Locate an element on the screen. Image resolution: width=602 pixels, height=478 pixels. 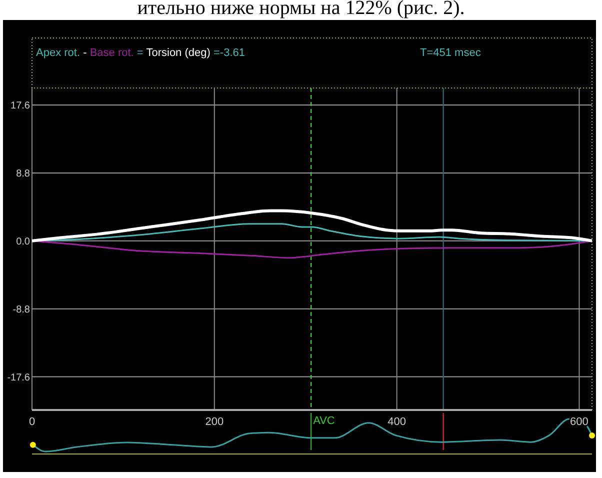
text: Apex rot. is located at coordinates (58, 53).